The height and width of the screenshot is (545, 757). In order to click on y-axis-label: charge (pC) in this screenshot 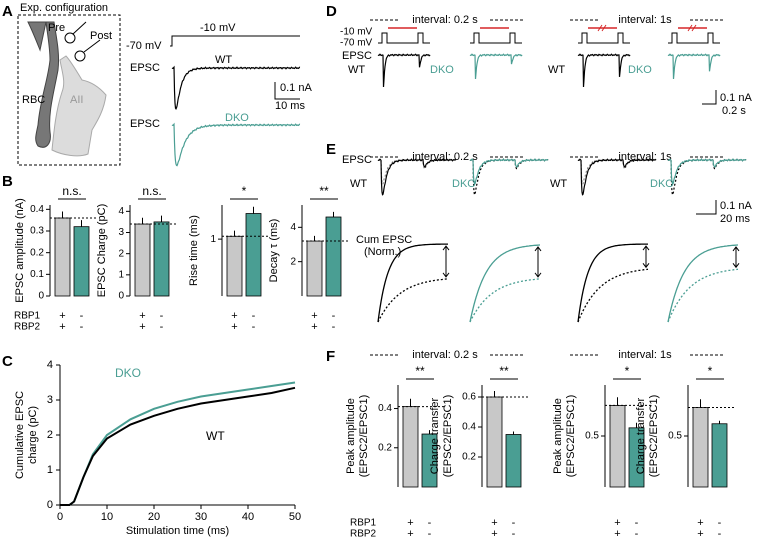, I will do `click(33, 435)`.